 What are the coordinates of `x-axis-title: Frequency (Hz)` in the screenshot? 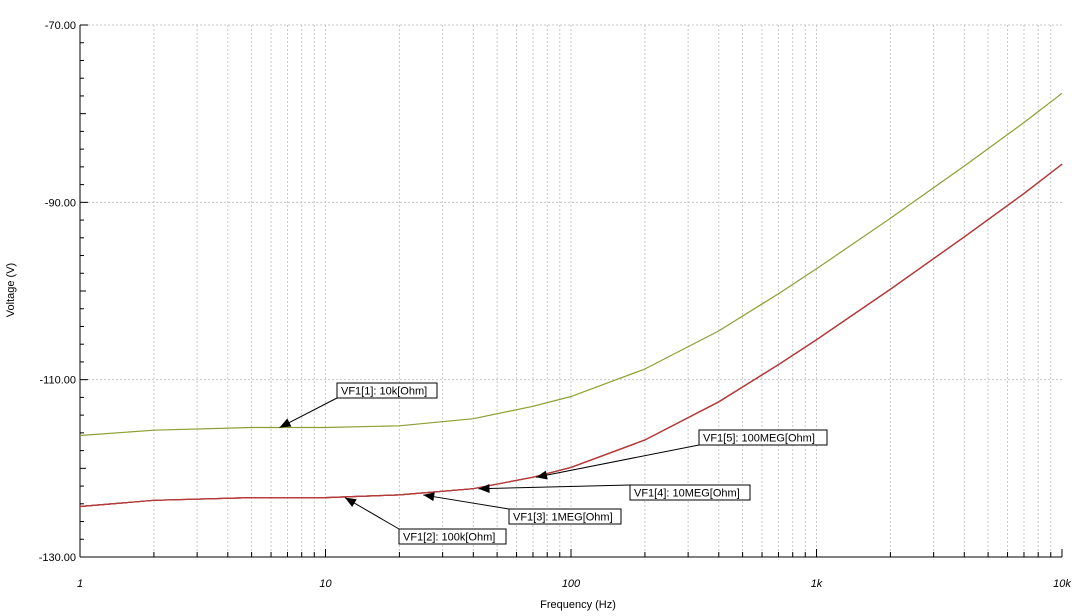 It's located at (578, 605).